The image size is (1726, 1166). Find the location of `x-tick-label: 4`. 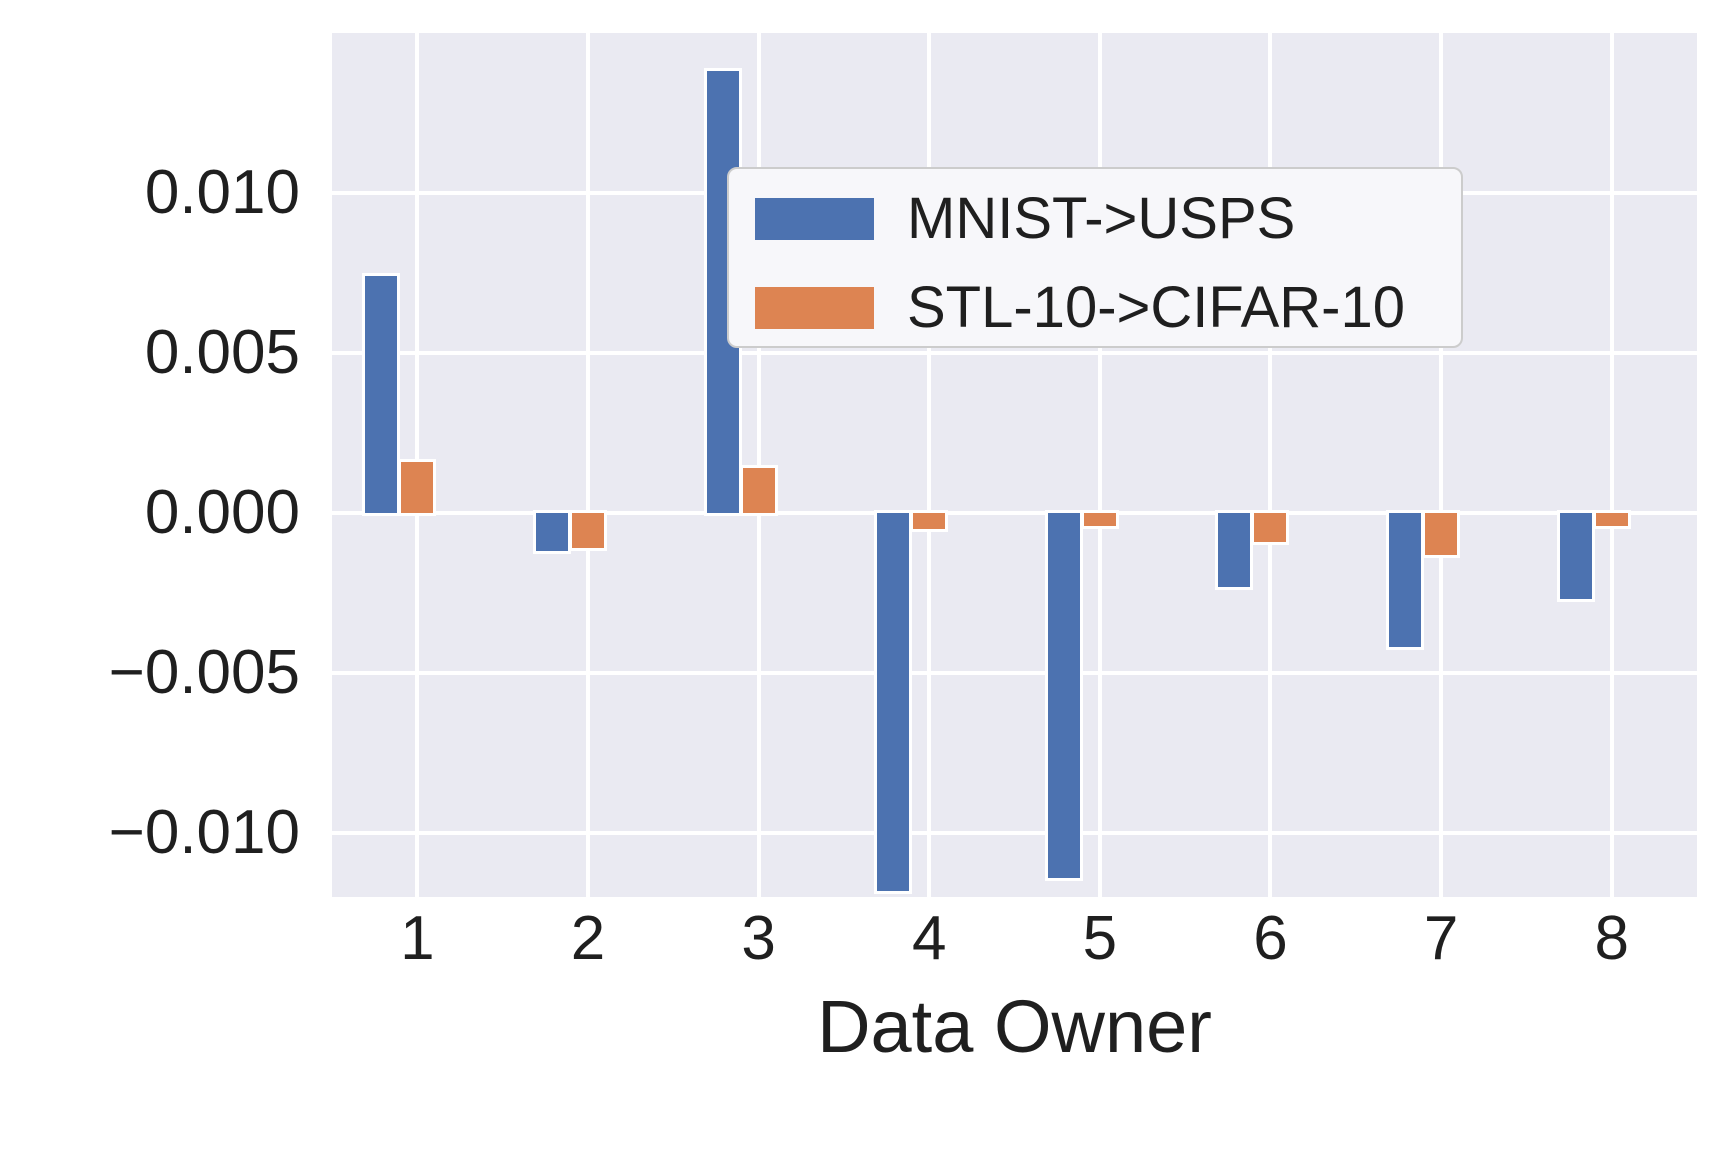

x-tick-label: 4 is located at coordinates (929, 938).